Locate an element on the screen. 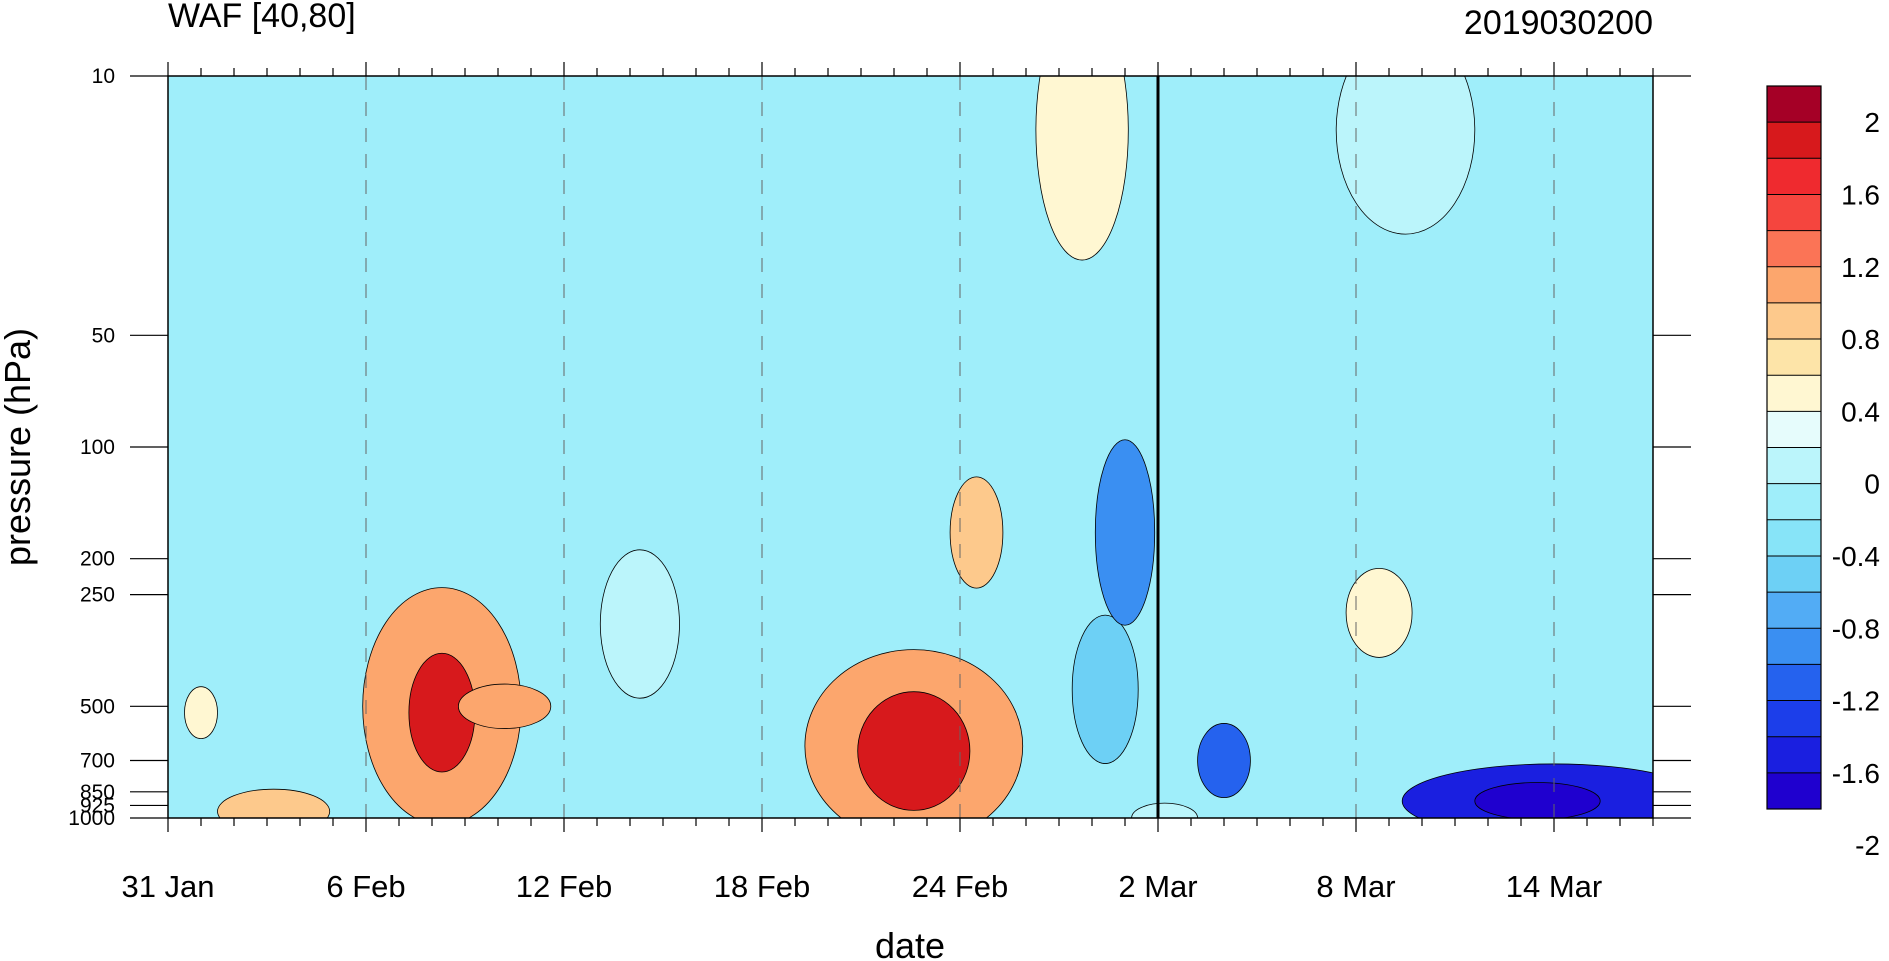 This screenshot has width=1889, height=961. colorbar-label: -0.8 is located at coordinates (1856, 628).